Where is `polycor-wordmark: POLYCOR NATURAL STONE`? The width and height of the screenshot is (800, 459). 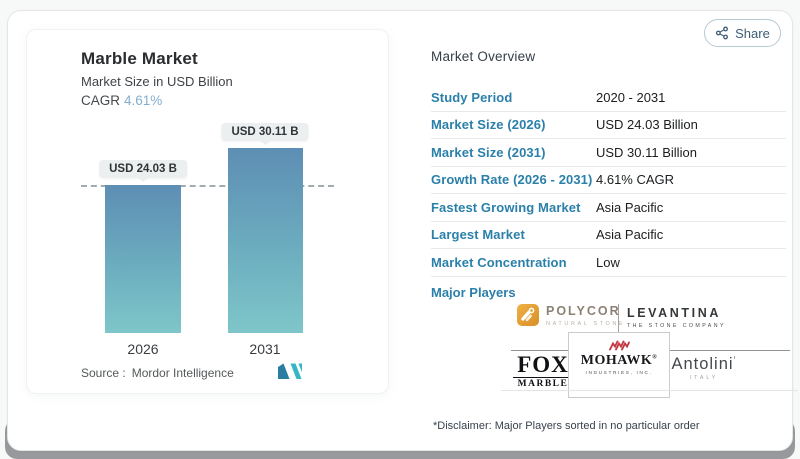 polycor-wordmark: POLYCOR NATURAL STONE is located at coordinates (585, 315).